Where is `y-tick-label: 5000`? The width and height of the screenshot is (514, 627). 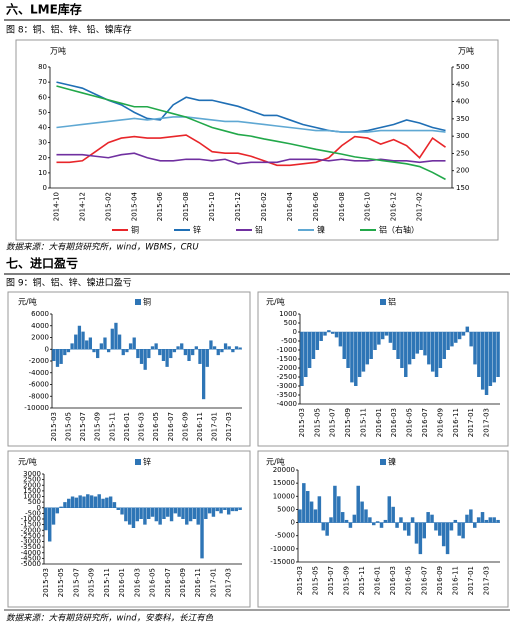 y-tick-label: 5000 is located at coordinates (286, 509).